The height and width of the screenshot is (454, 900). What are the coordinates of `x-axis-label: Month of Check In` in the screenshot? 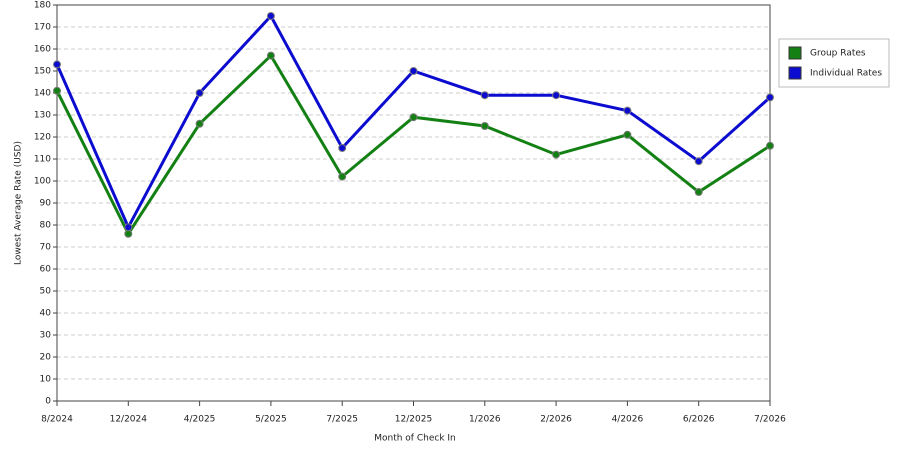 It's located at (415, 439).